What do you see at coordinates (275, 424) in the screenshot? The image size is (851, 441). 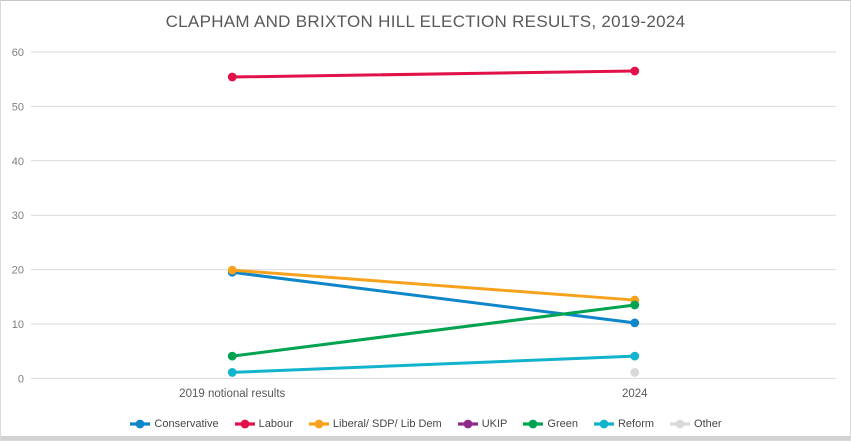 I see `legend-label-labour: Labour` at bounding box center [275, 424].